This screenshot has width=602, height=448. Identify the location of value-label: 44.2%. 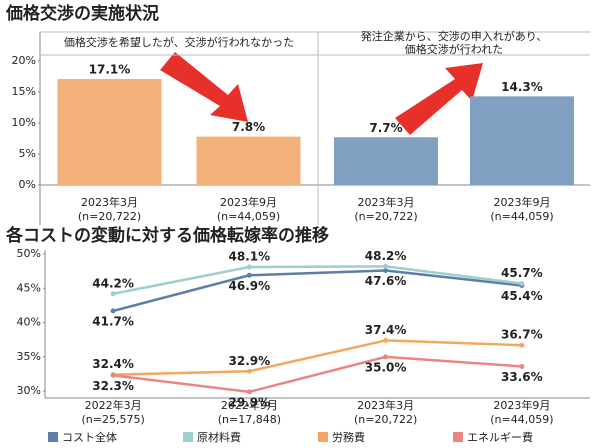
(113, 283).